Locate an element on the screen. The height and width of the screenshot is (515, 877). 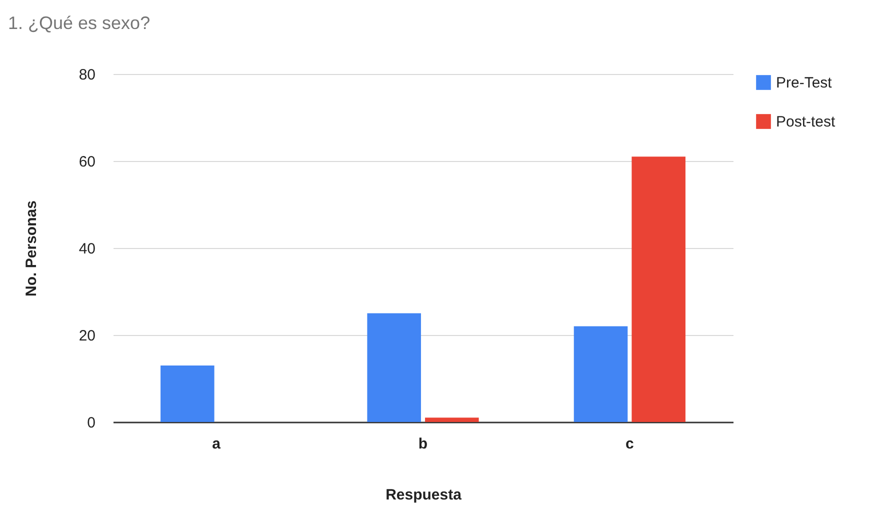
x-tick-label: a is located at coordinates (217, 444).